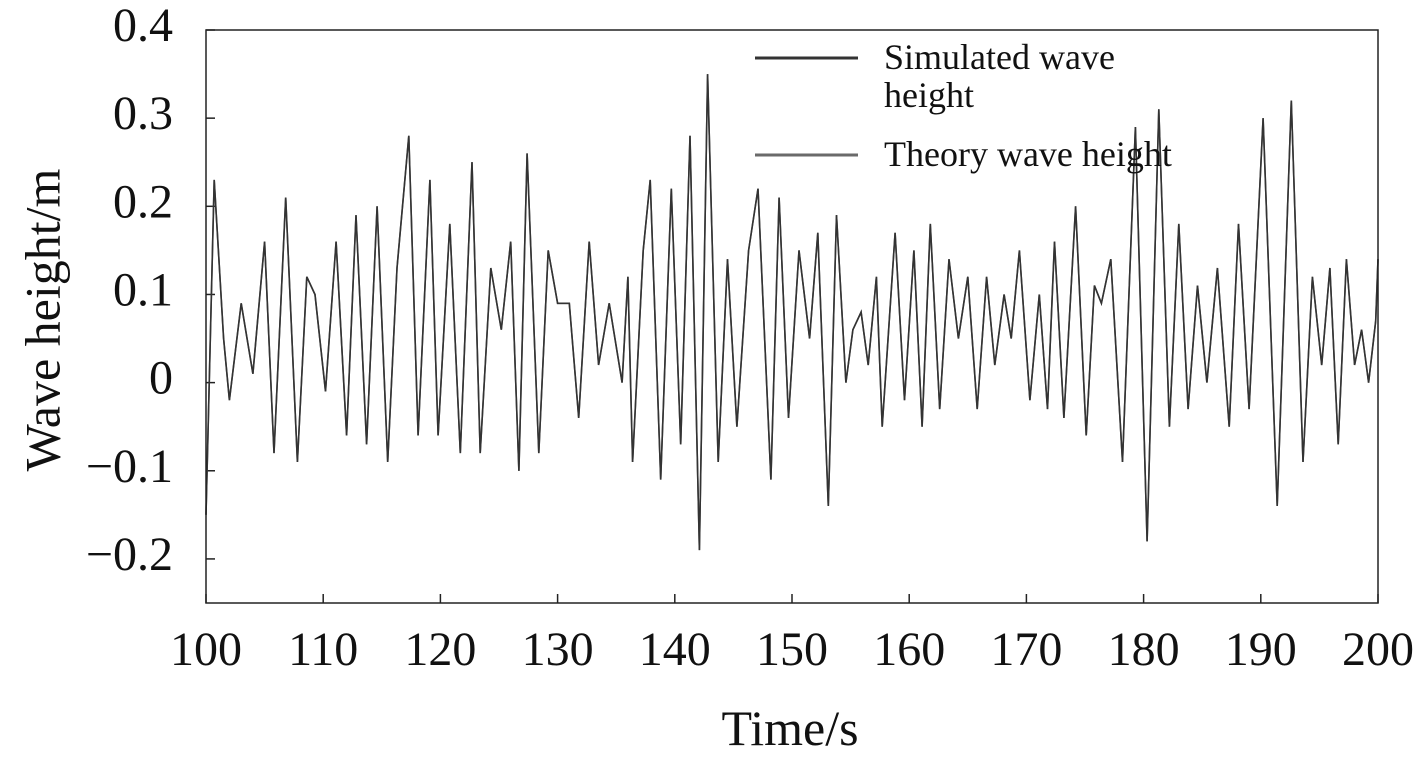  Describe the element at coordinates (1028, 154) in the screenshot. I see `legend-label: Theory wave height` at that location.